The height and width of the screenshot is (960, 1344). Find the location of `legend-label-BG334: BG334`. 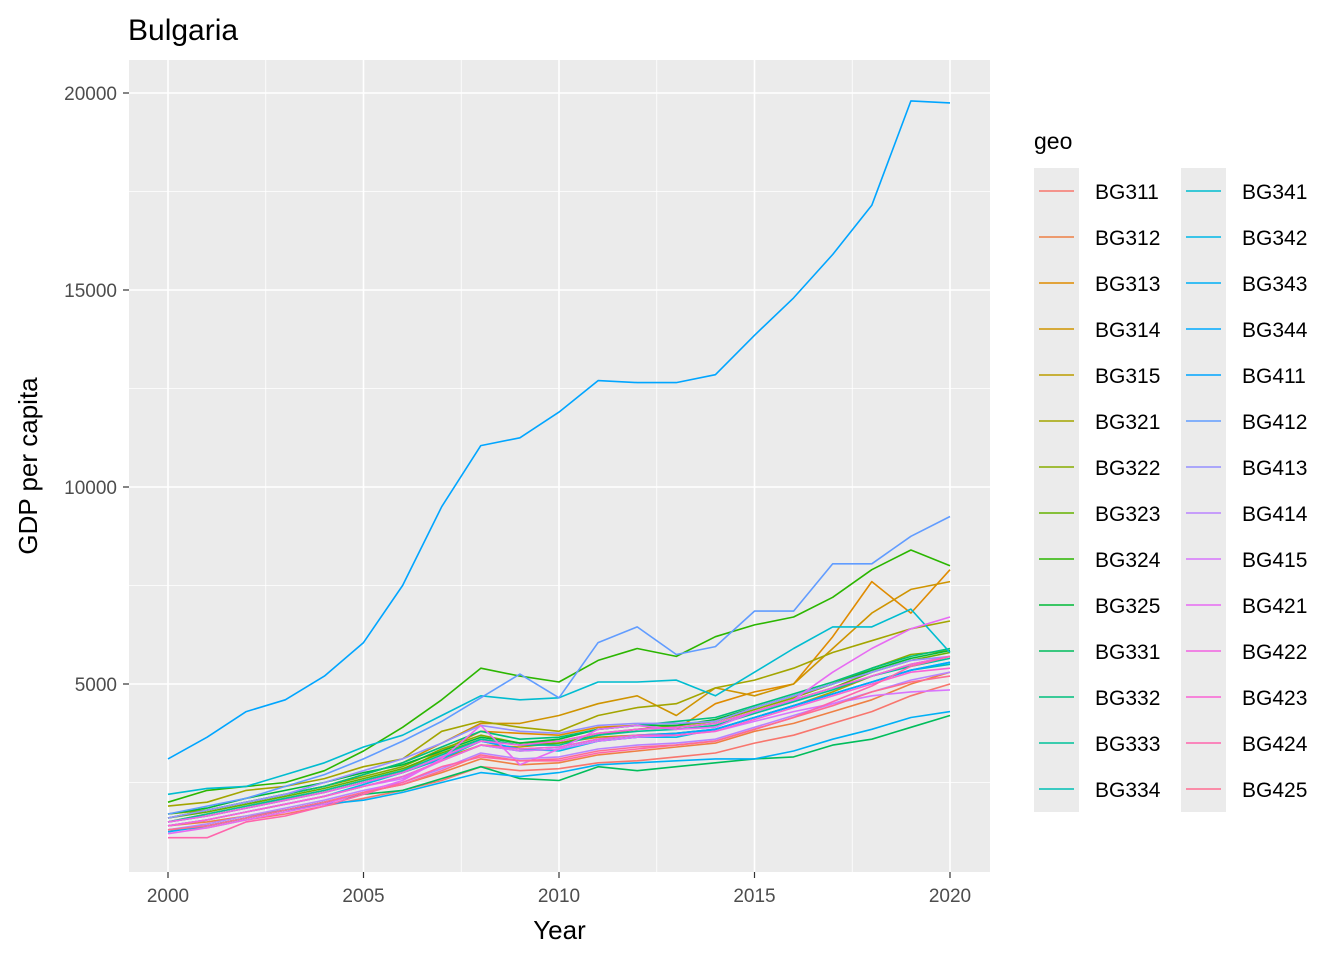

legend-label-BG334: BG334 is located at coordinates (1128, 790).